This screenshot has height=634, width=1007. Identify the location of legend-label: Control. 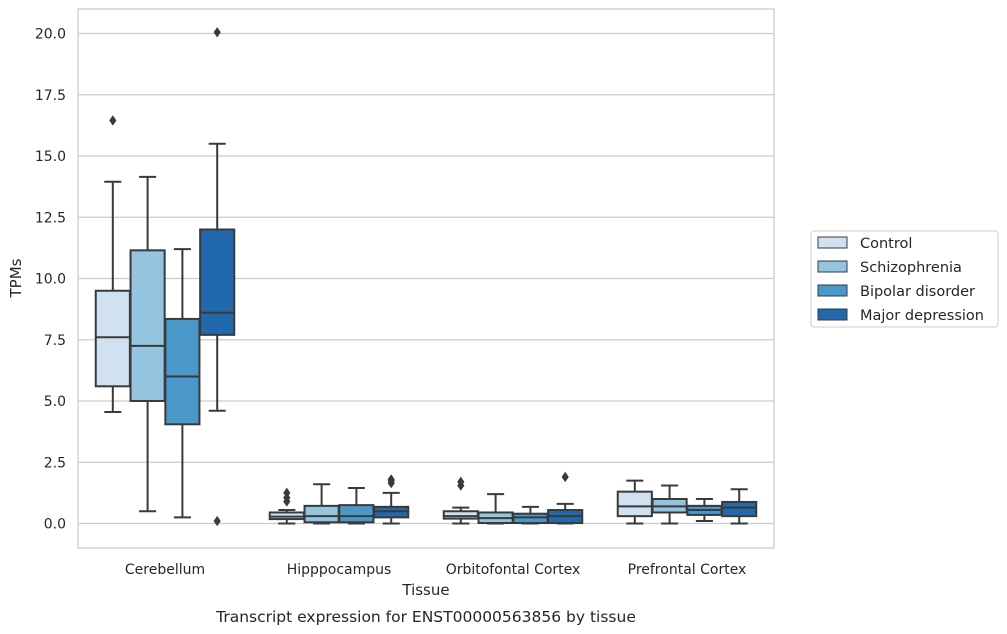
(886, 244).